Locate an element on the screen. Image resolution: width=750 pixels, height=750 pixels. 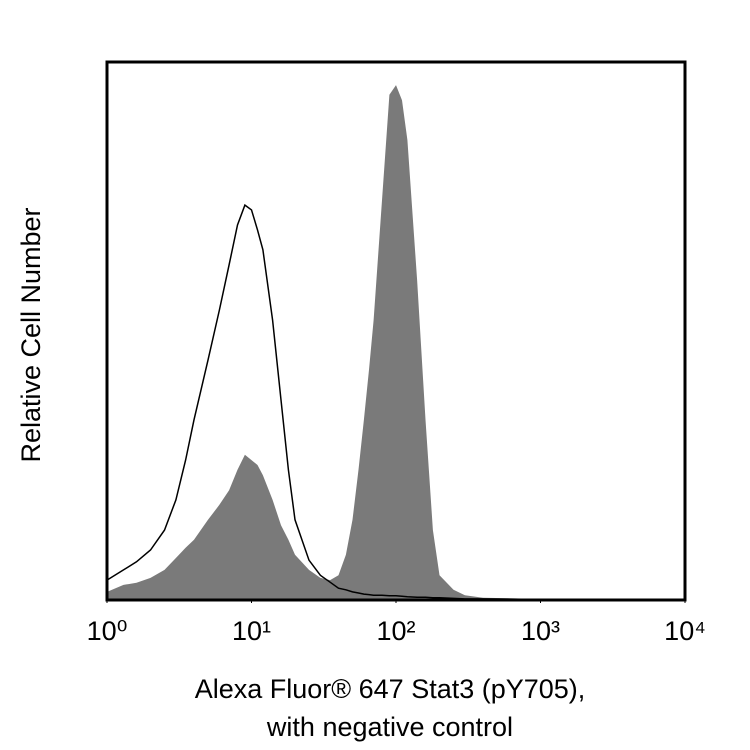
x-axis-label: with negative control is located at coordinates (389, 727).